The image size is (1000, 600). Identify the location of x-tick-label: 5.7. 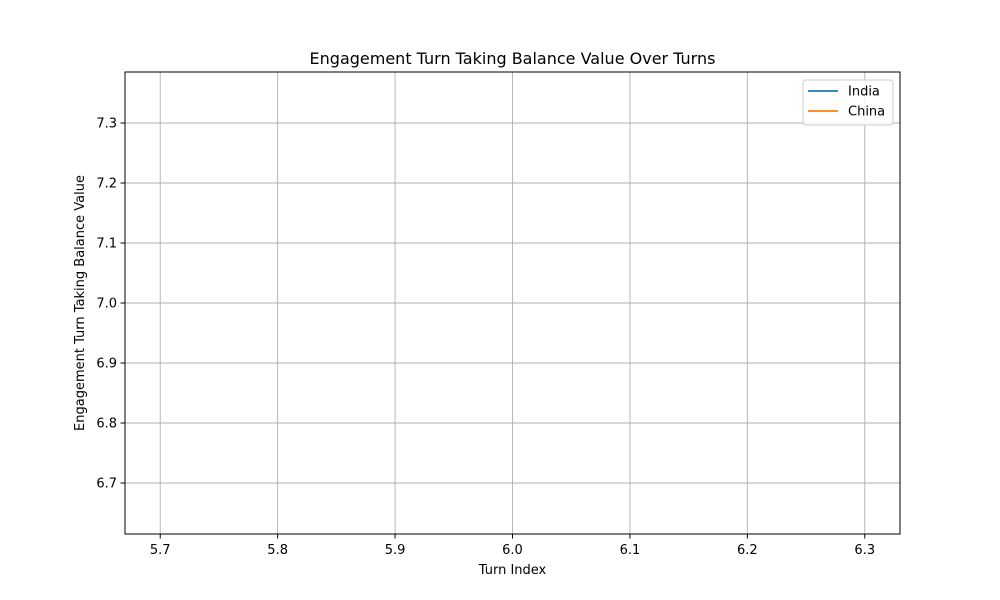
(160, 550).